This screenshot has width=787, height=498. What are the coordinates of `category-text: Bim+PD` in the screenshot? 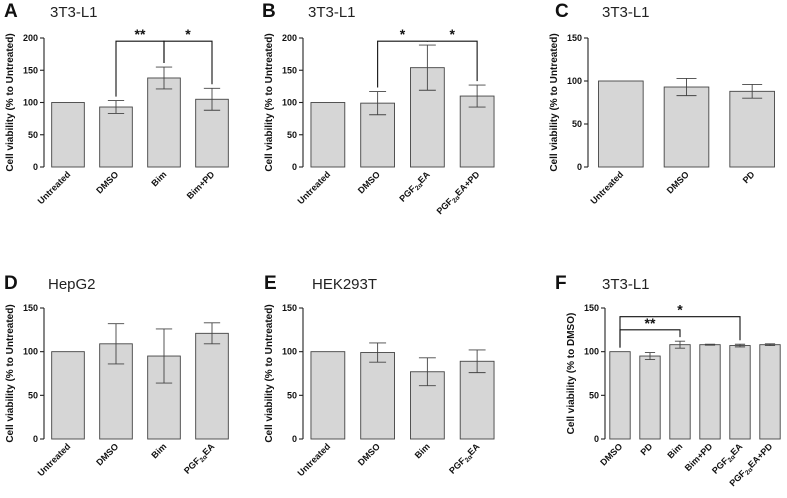 It's located at (201, 185).